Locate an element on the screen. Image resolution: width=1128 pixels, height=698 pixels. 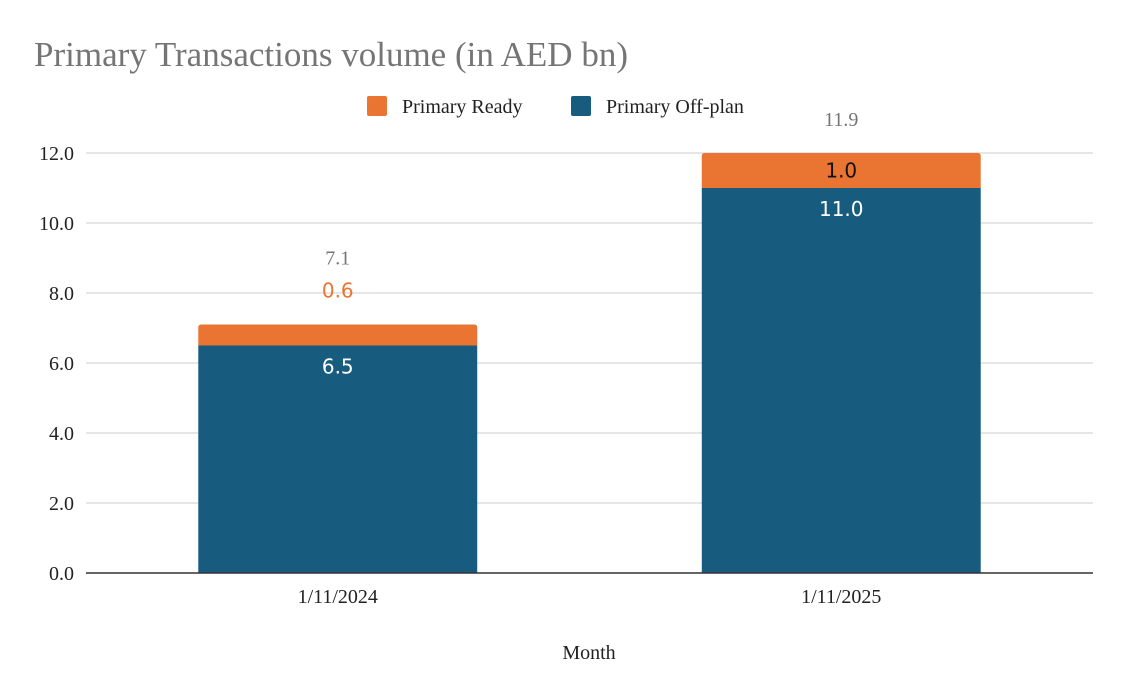
y-tick-label: 2.0 is located at coordinates (61, 504).